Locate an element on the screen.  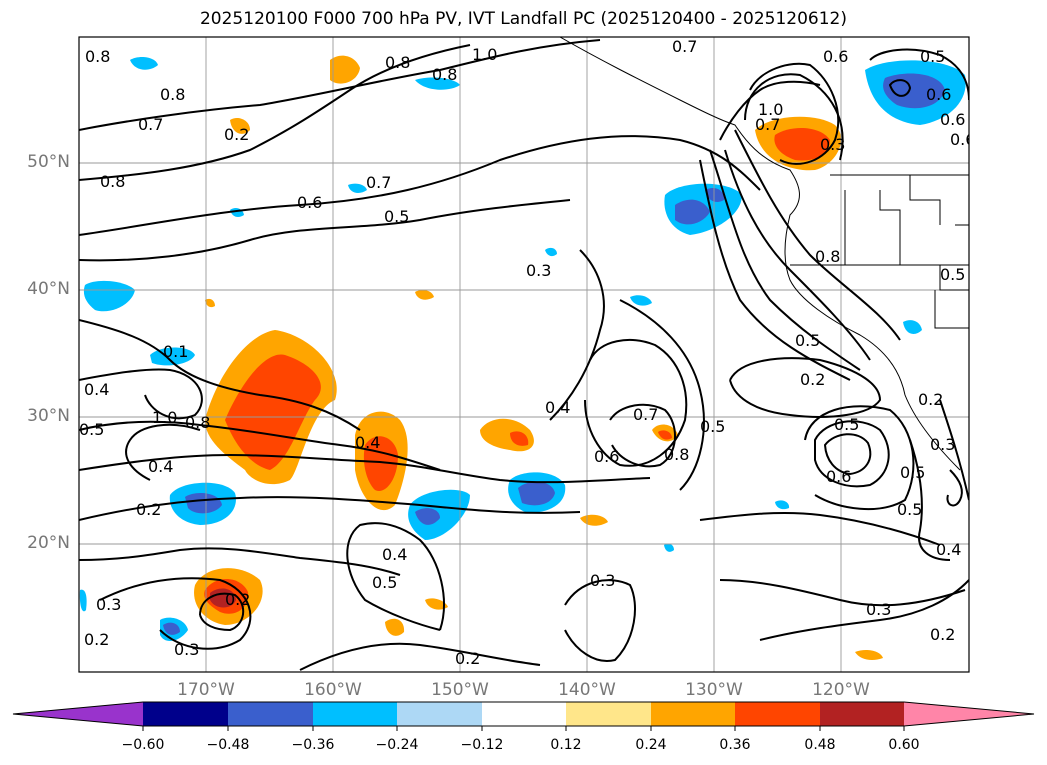
lon-label: 120°W is located at coordinates (841, 690).